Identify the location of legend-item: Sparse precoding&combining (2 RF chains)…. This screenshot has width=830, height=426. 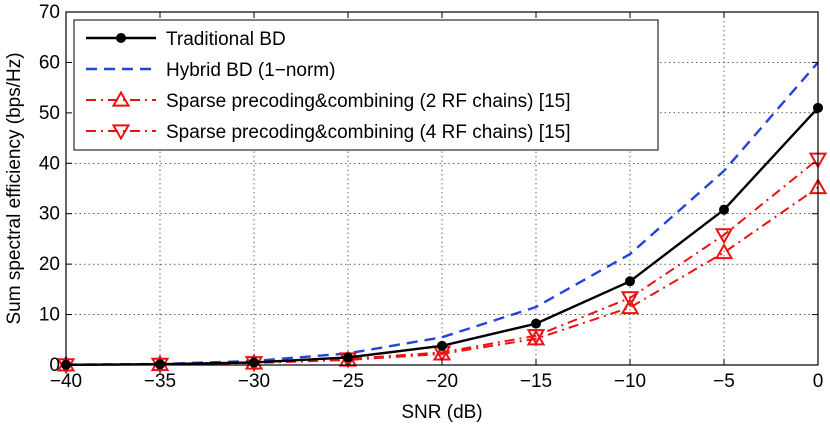
(328, 101).